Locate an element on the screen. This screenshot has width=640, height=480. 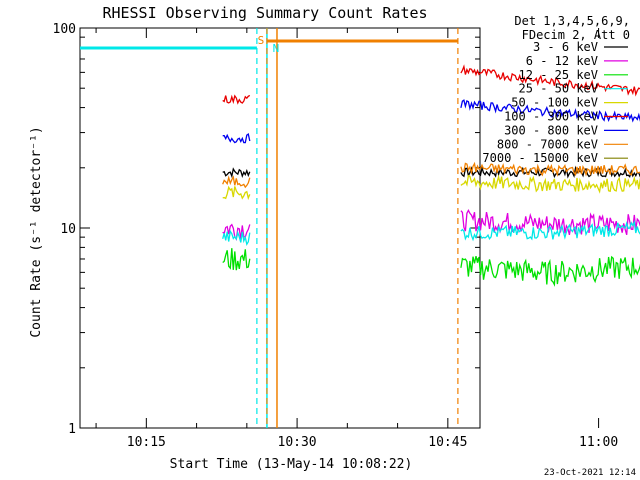
timestamp: 23-Oct-2021 12:14 is located at coordinates (590, 473).